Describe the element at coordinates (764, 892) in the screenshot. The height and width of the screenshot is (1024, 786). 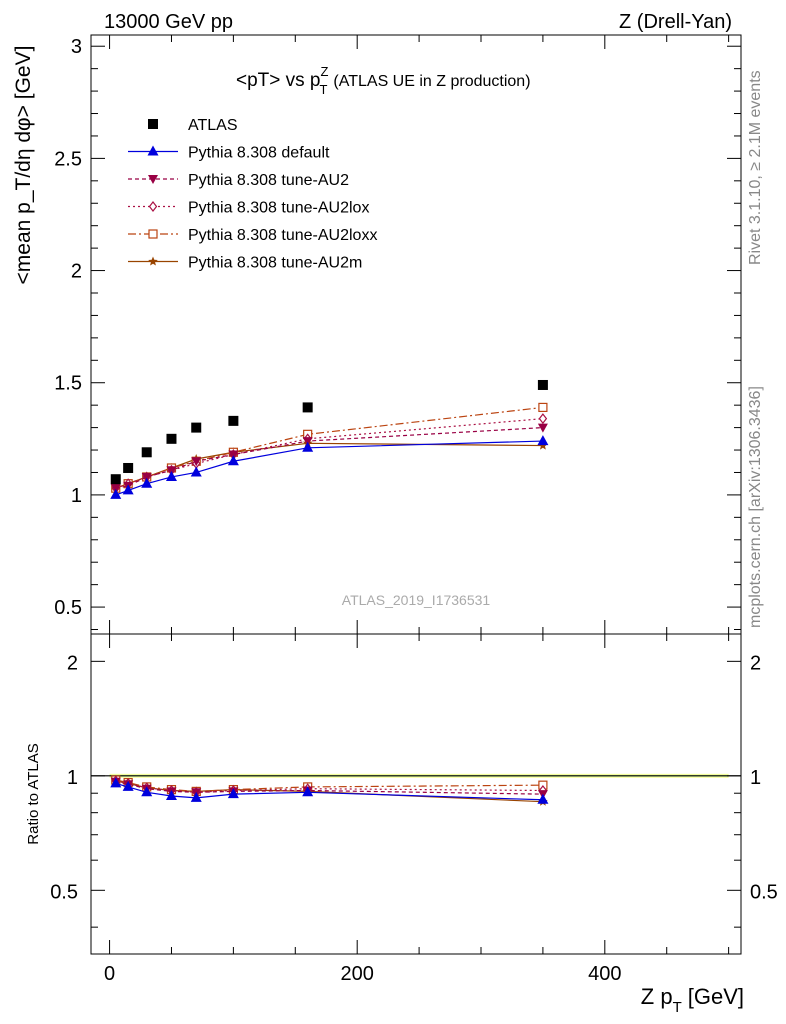
I see `ratio-tick-label-right: 0.5` at that location.